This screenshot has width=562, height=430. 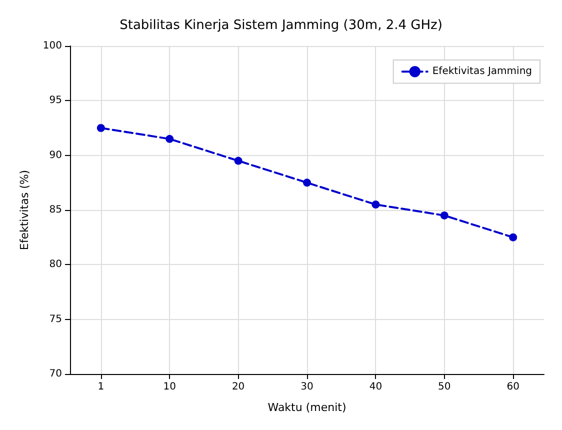 What do you see at coordinates (307, 407) in the screenshot?
I see `x-axis-title: Waktu (menit)` at bounding box center [307, 407].